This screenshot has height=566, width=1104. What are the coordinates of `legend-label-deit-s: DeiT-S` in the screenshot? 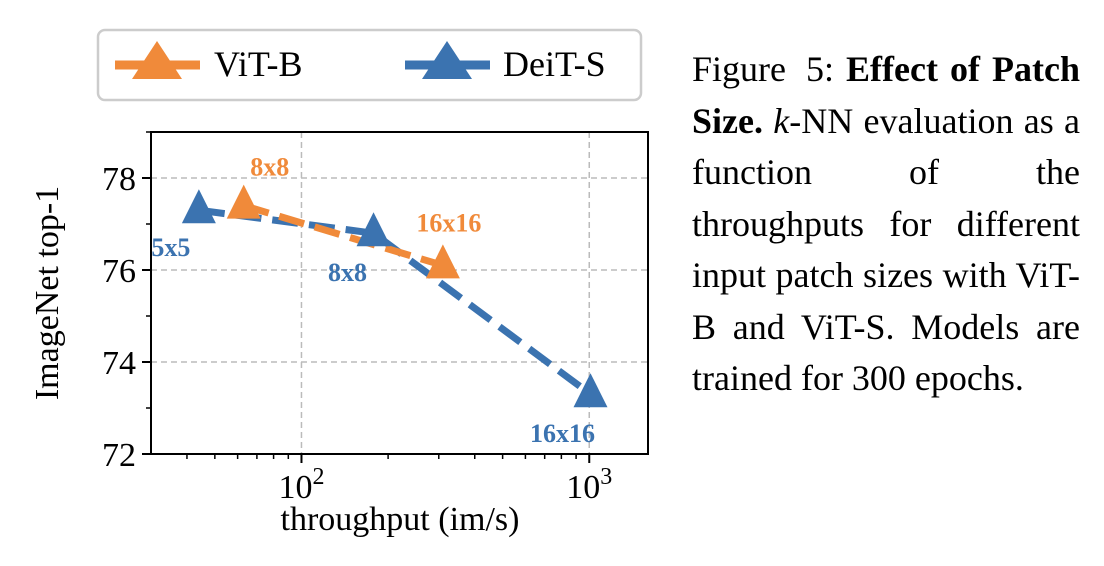 It's located at (554, 64).